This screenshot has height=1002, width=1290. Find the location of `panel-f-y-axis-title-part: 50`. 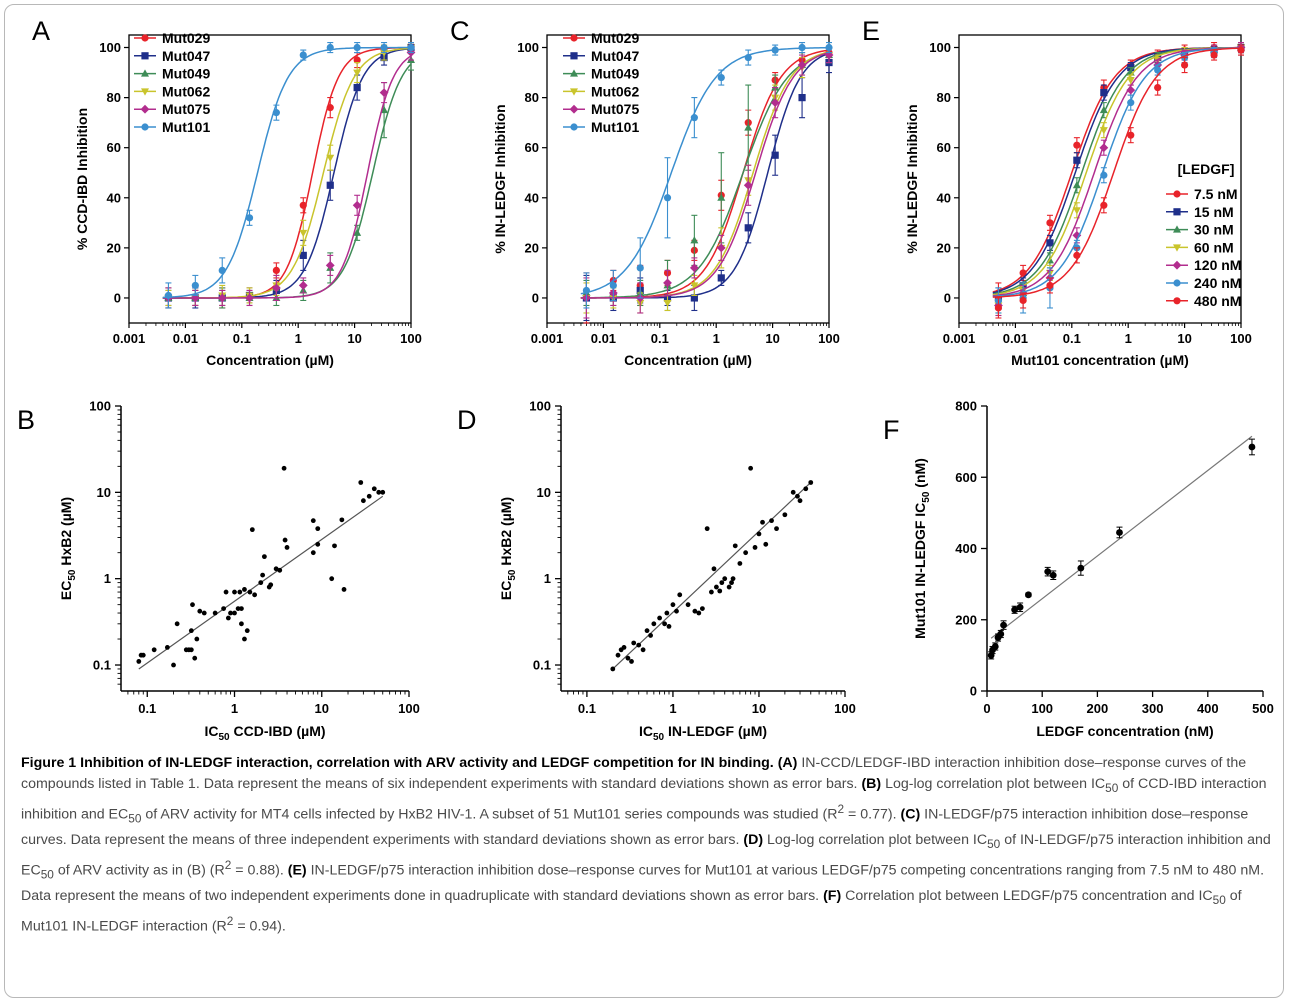

panel-f-y-axis-title-part: 50 is located at coordinates (926, 497).